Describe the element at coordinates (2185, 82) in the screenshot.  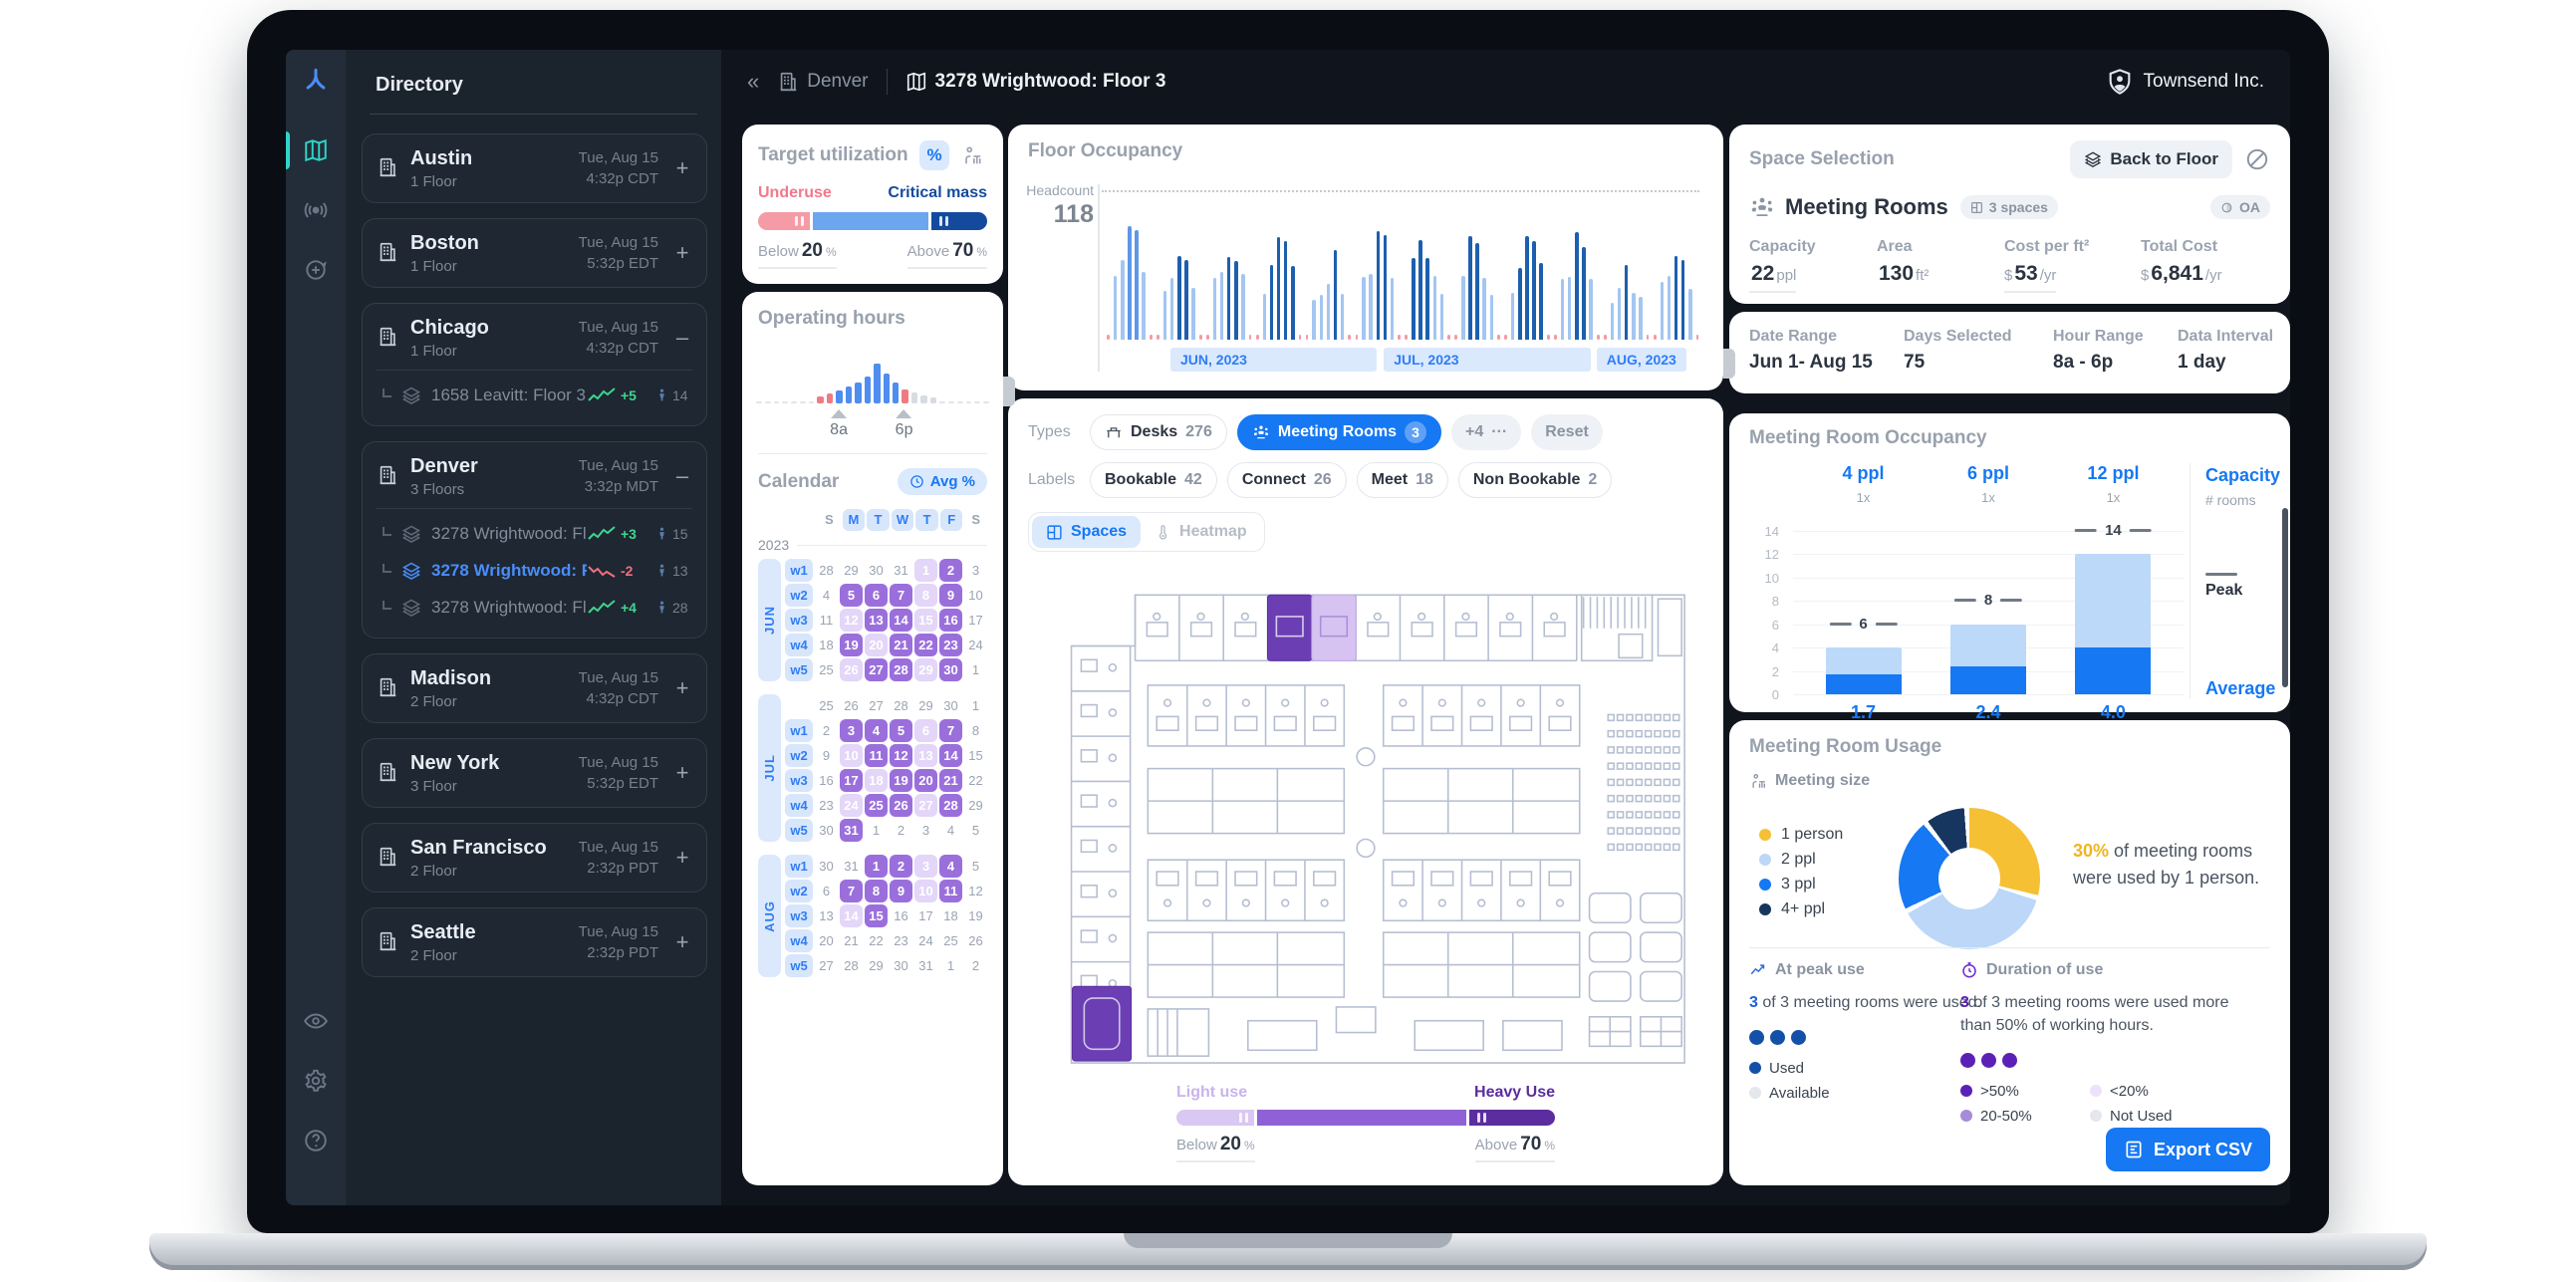
I see `account: Townsend Inc.` at that location.